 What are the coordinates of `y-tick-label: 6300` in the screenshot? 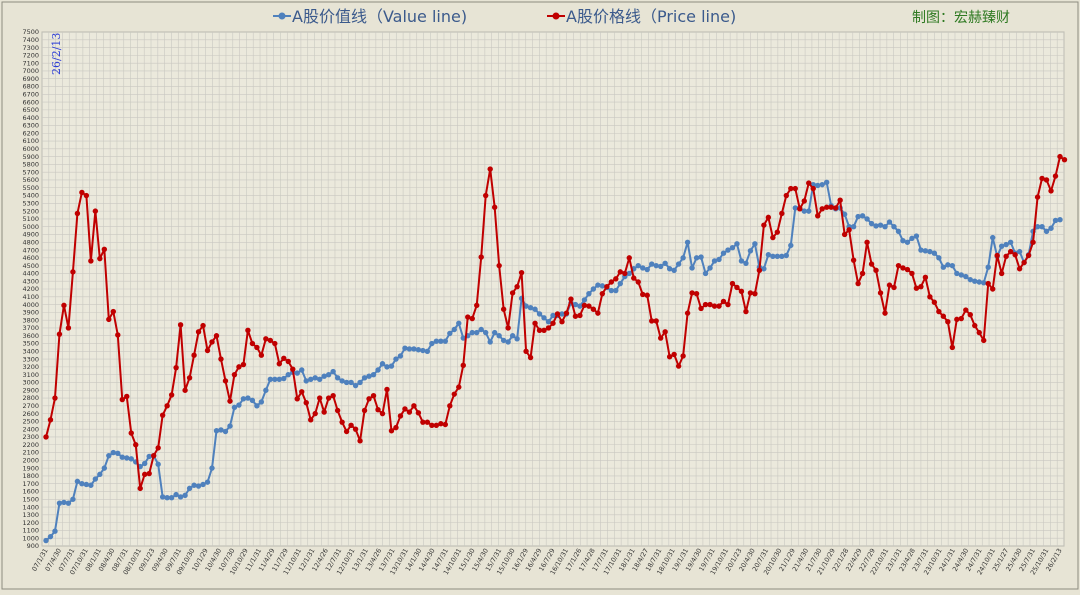 It's located at (30, 126).